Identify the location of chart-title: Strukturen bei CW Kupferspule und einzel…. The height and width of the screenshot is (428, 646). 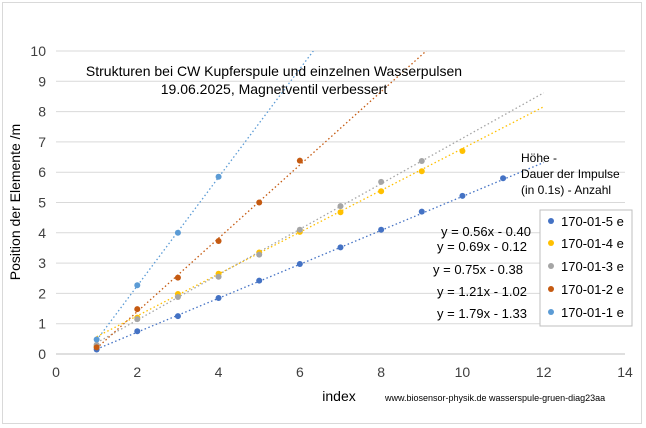
(274, 71).